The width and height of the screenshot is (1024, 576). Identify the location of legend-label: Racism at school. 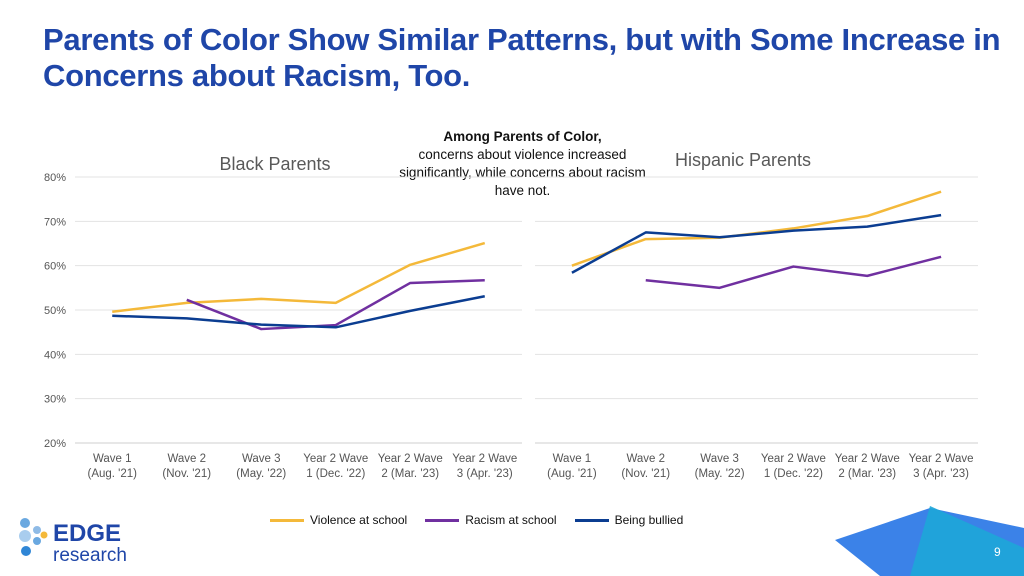
(511, 520).